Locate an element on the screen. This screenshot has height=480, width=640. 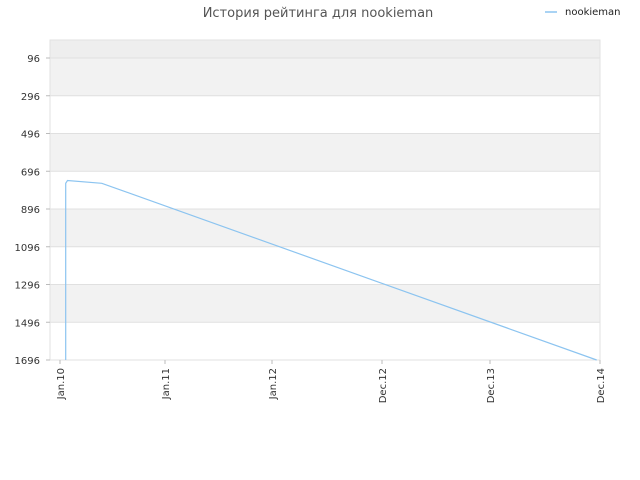
x-tick-label: Jan.12 is located at coordinates (273, 384).